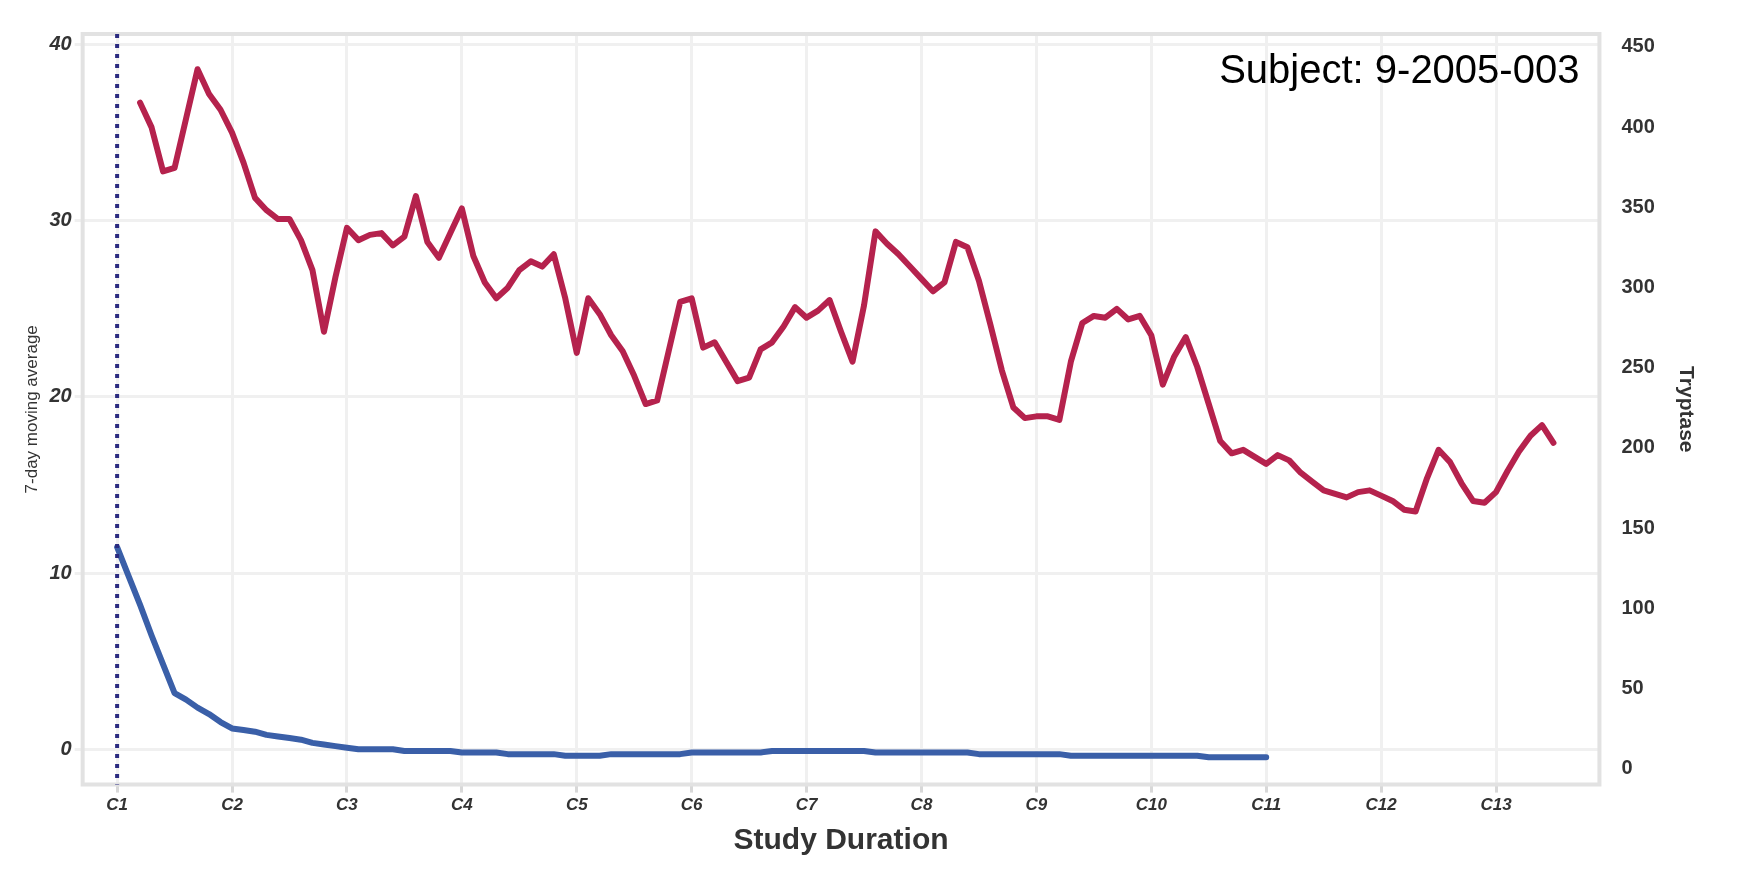 The width and height of the screenshot is (1756, 882). What do you see at coordinates (347, 805) in the screenshot?
I see `x-tick-label: C3` at bounding box center [347, 805].